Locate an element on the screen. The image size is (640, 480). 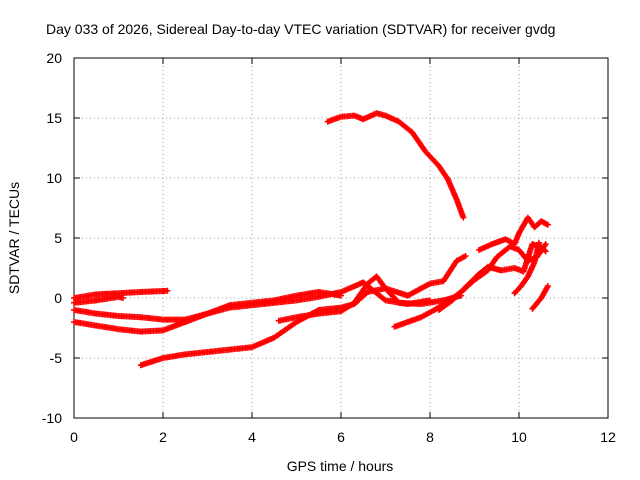
y-tick-label: -10 is located at coordinates (52, 418).